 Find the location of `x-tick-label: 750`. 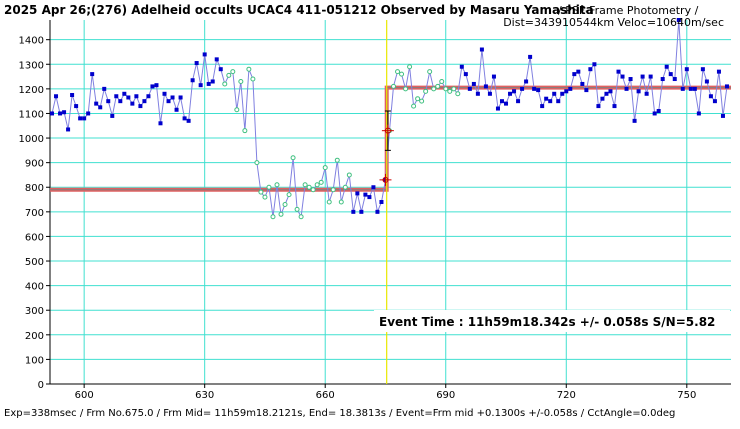

x-tick-label: 750 is located at coordinates (686, 395).